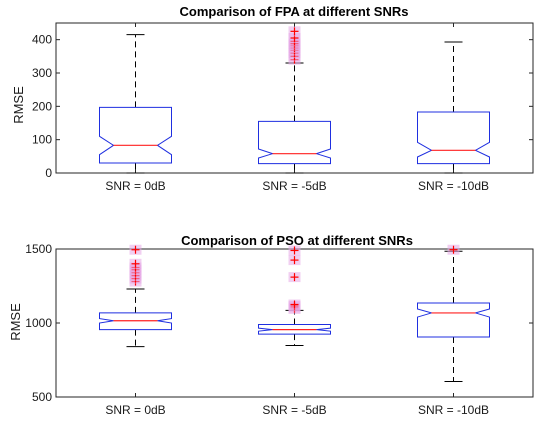 This screenshot has height=424, width=550. Describe the element at coordinates (135, 410) in the screenshot. I see `pso-xtick-label: SNR = 0dB` at that location.